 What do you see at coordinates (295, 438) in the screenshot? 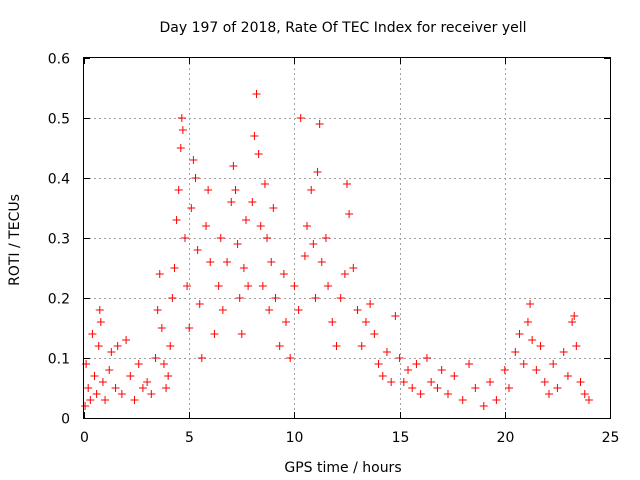
I see `x-tick-label: 10` at bounding box center [295, 438].